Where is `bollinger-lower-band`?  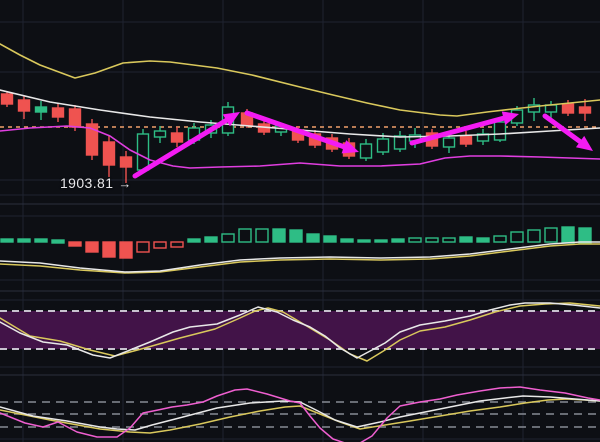
bollinger-lower-band is located at coordinates (300, 147).